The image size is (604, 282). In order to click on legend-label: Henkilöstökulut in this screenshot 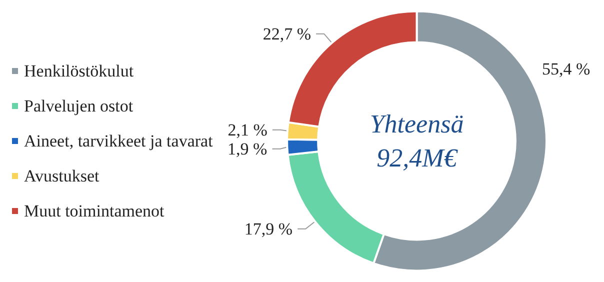, I will do `click(79, 71)`.